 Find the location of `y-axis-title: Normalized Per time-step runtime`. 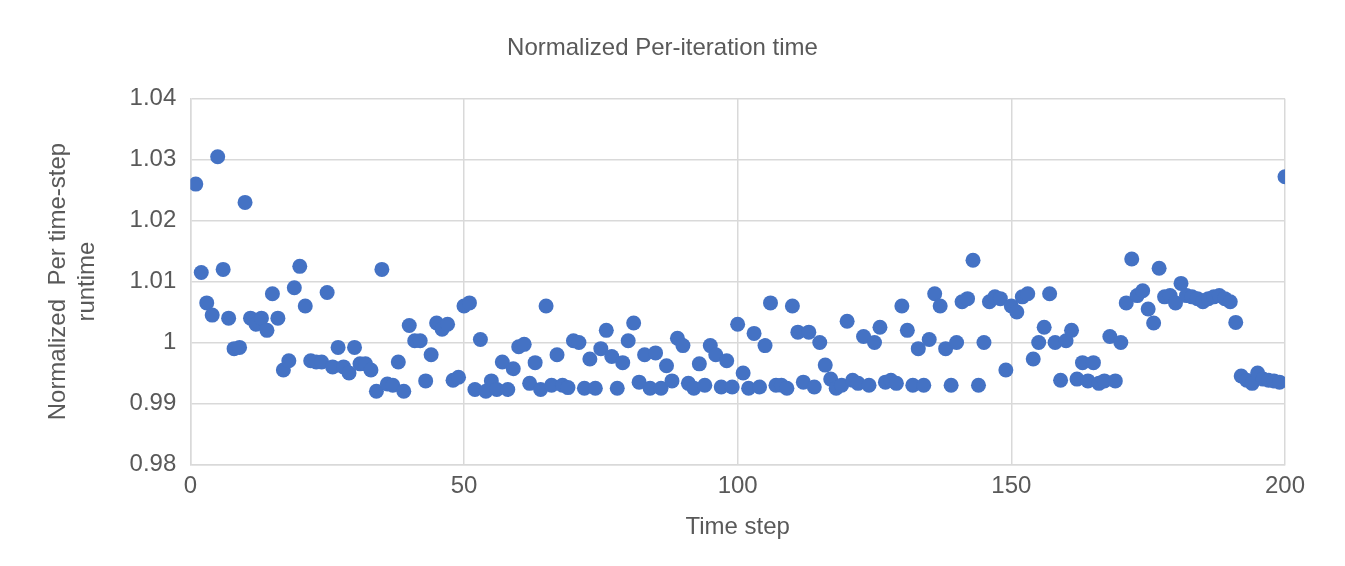

y-axis-title: Normalized Per time-step runtime is located at coordinates (71, 281).